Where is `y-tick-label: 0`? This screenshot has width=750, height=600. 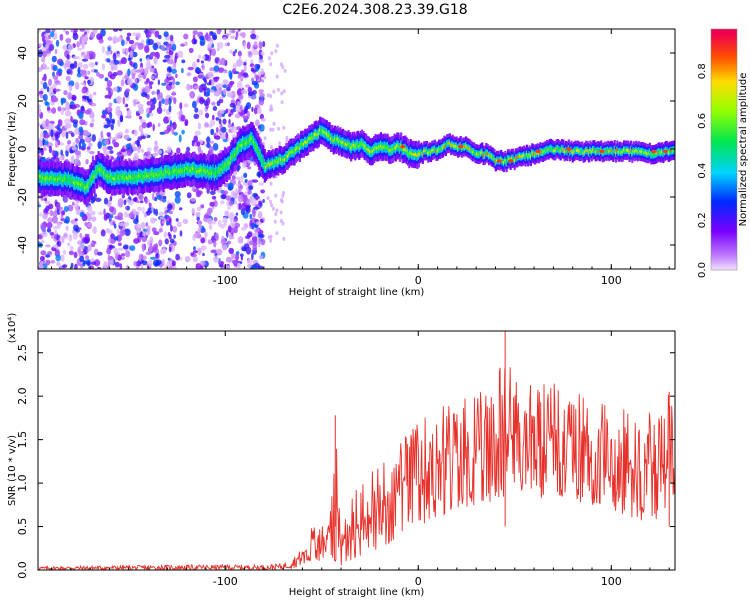 y-tick-label: 0 is located at coordinates (22, 149).